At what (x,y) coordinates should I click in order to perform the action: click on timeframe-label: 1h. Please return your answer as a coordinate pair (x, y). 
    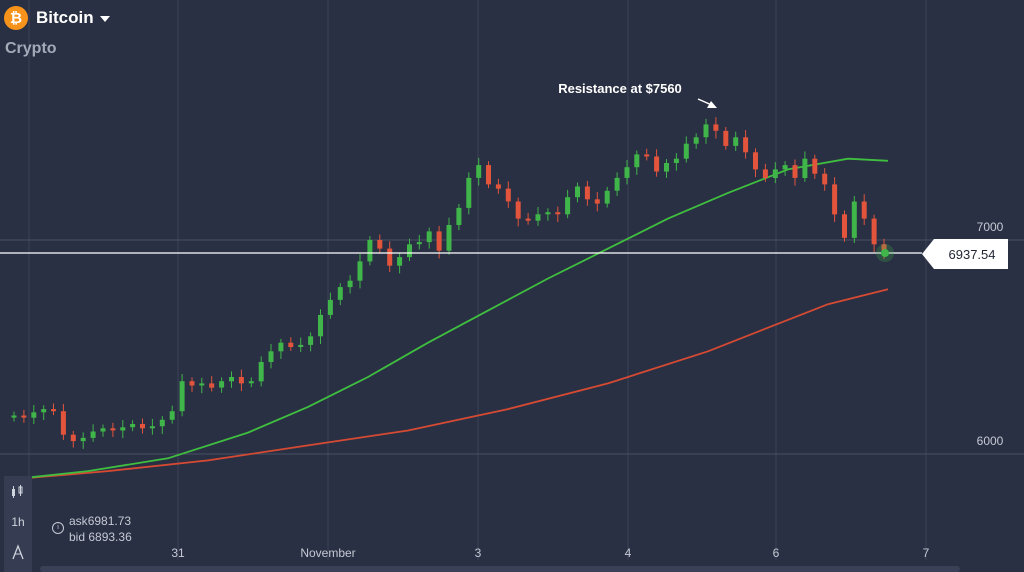
    Looking at the image, I should click on (18, 522).